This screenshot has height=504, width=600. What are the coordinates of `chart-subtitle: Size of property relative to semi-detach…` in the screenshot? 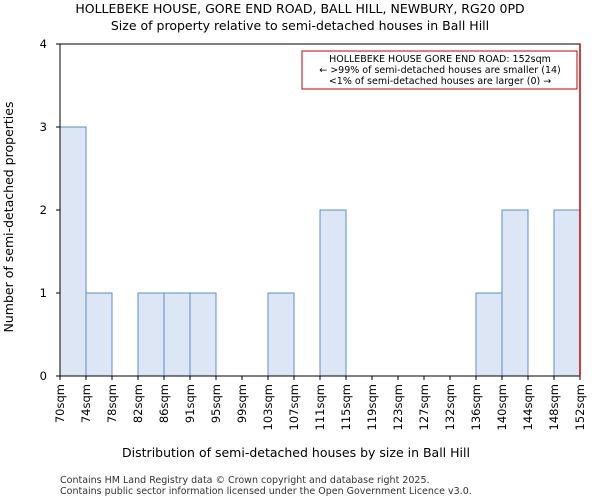 It's located at (300, 25).